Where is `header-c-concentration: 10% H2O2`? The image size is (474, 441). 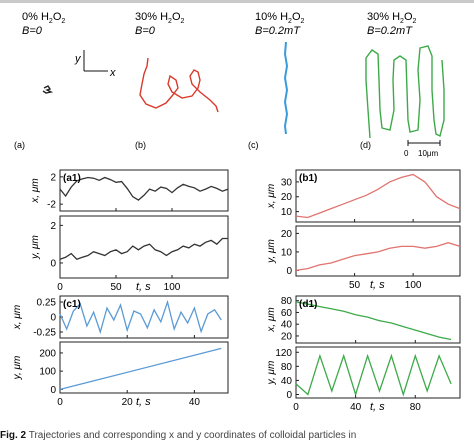 header-c-concentration: 10% H2O2 is located at coordinates (280, 18).